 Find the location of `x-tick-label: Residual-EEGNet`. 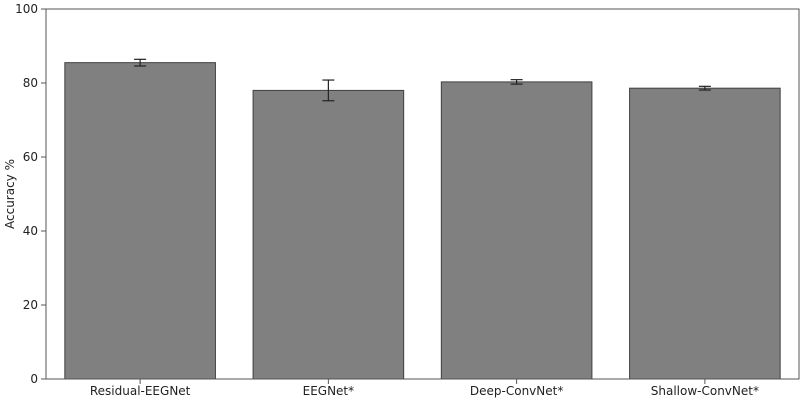

x-tick-label: Residual-EEGNet is located at coordinates (140, 391).